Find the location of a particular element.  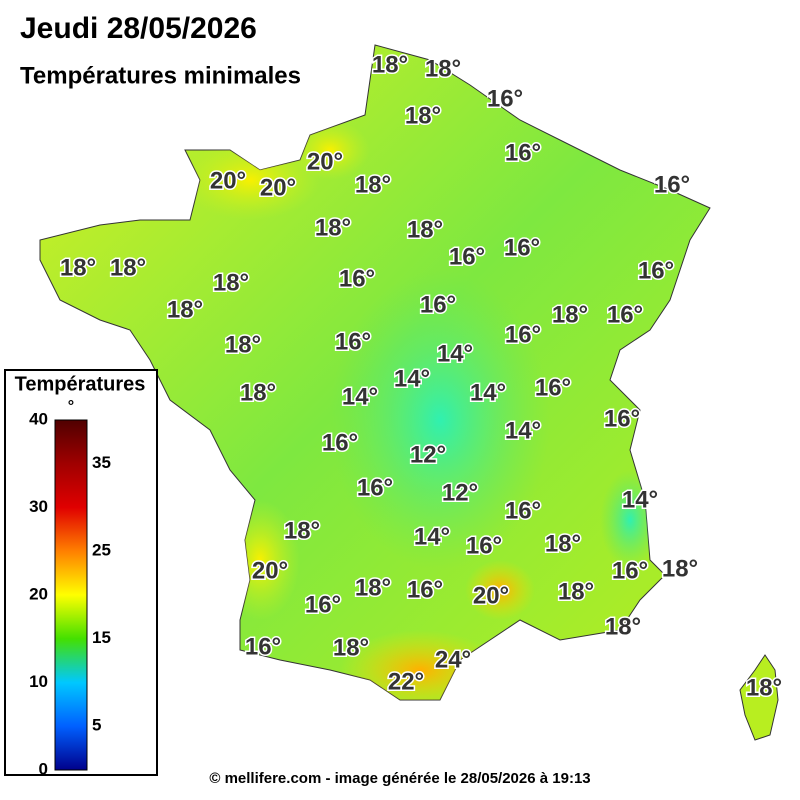

legend-tick-label: 35 is located at coordinates (101, 462).